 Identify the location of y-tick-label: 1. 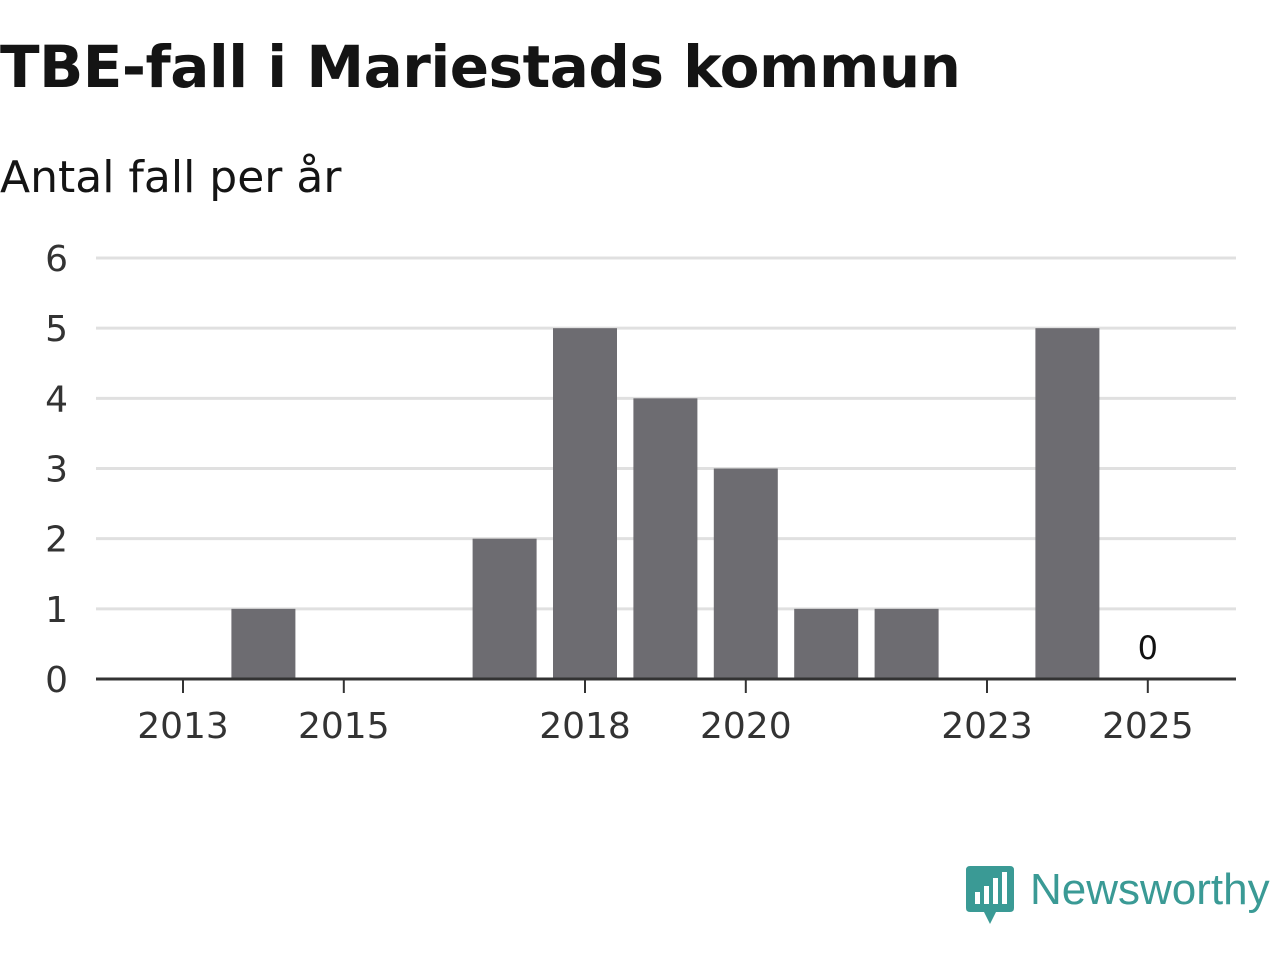
(56, 610).